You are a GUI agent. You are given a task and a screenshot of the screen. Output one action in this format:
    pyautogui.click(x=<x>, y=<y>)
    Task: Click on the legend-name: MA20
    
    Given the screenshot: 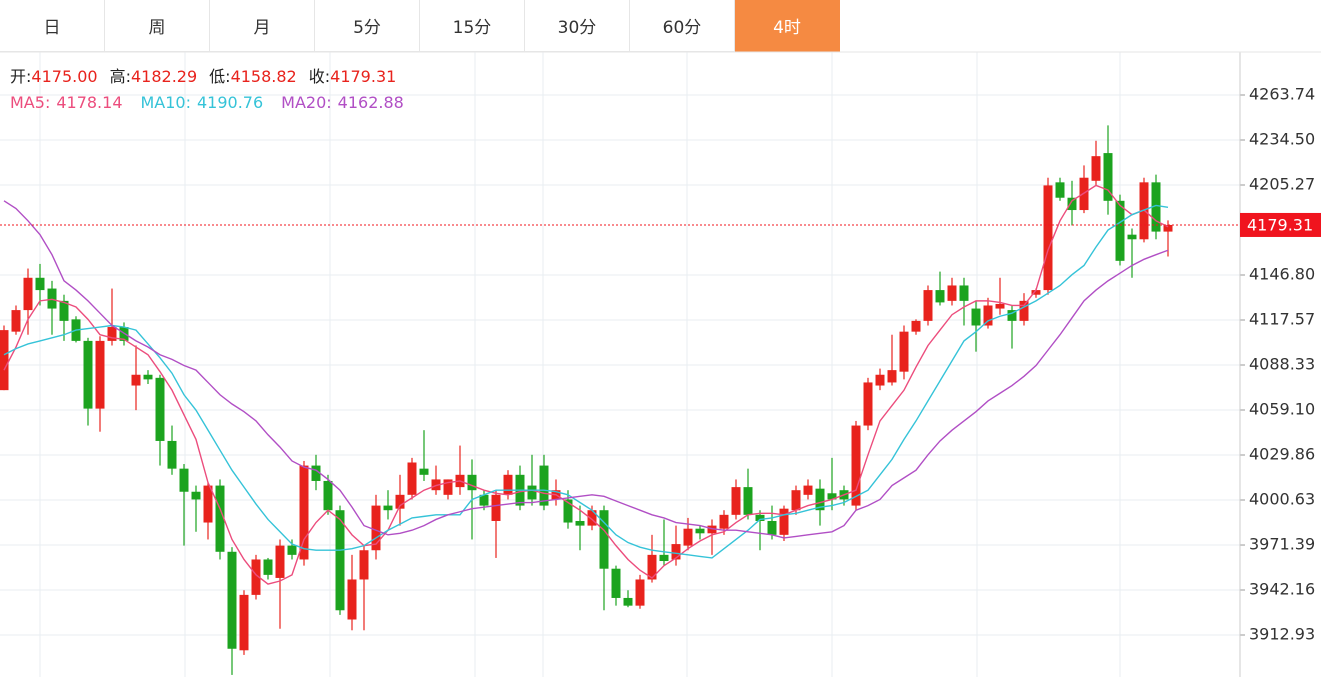 What is the action you would take?
    pyautogui.click(x=303, y=102)
    